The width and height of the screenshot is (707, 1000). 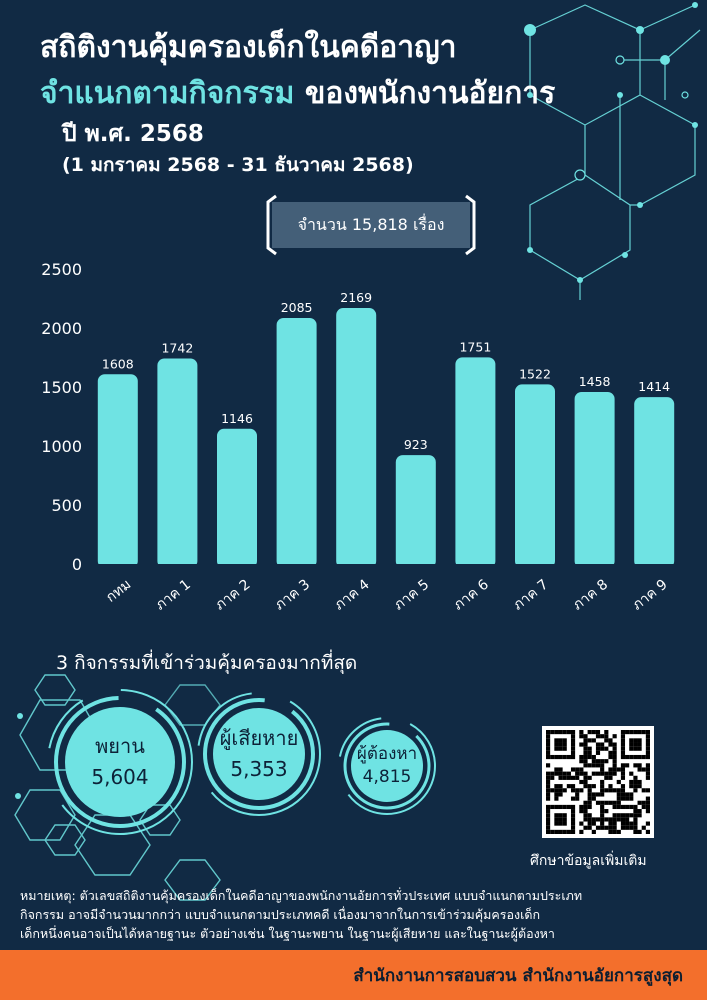 What do you see at coordinates (611, 142) in the screenshot?
I see `network-nodes` at bounding box center [611, 142].